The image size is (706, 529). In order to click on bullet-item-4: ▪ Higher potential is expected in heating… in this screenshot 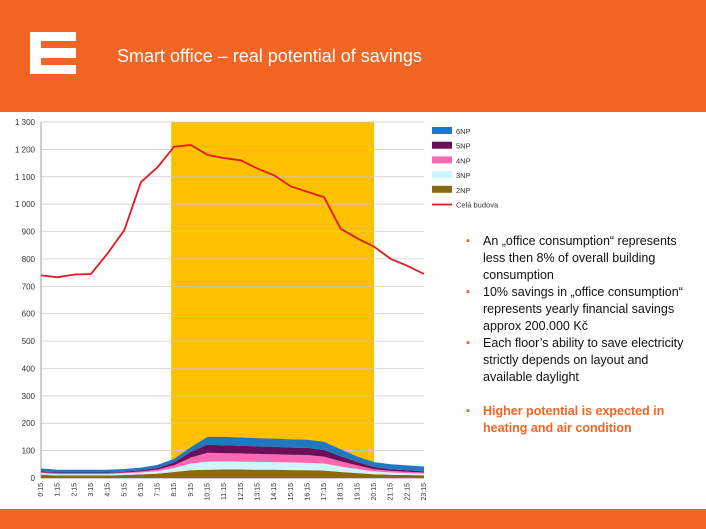, I will do `click(581, 420)`.